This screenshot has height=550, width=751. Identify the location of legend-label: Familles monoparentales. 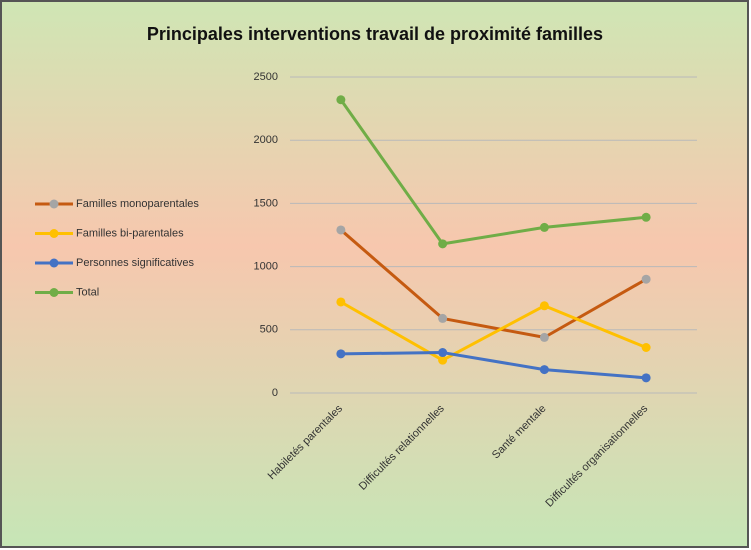
(137, 204).